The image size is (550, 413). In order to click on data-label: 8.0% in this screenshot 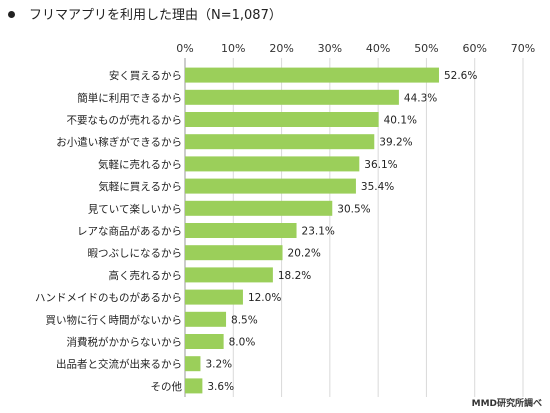, I will do `click(242, 343)`.